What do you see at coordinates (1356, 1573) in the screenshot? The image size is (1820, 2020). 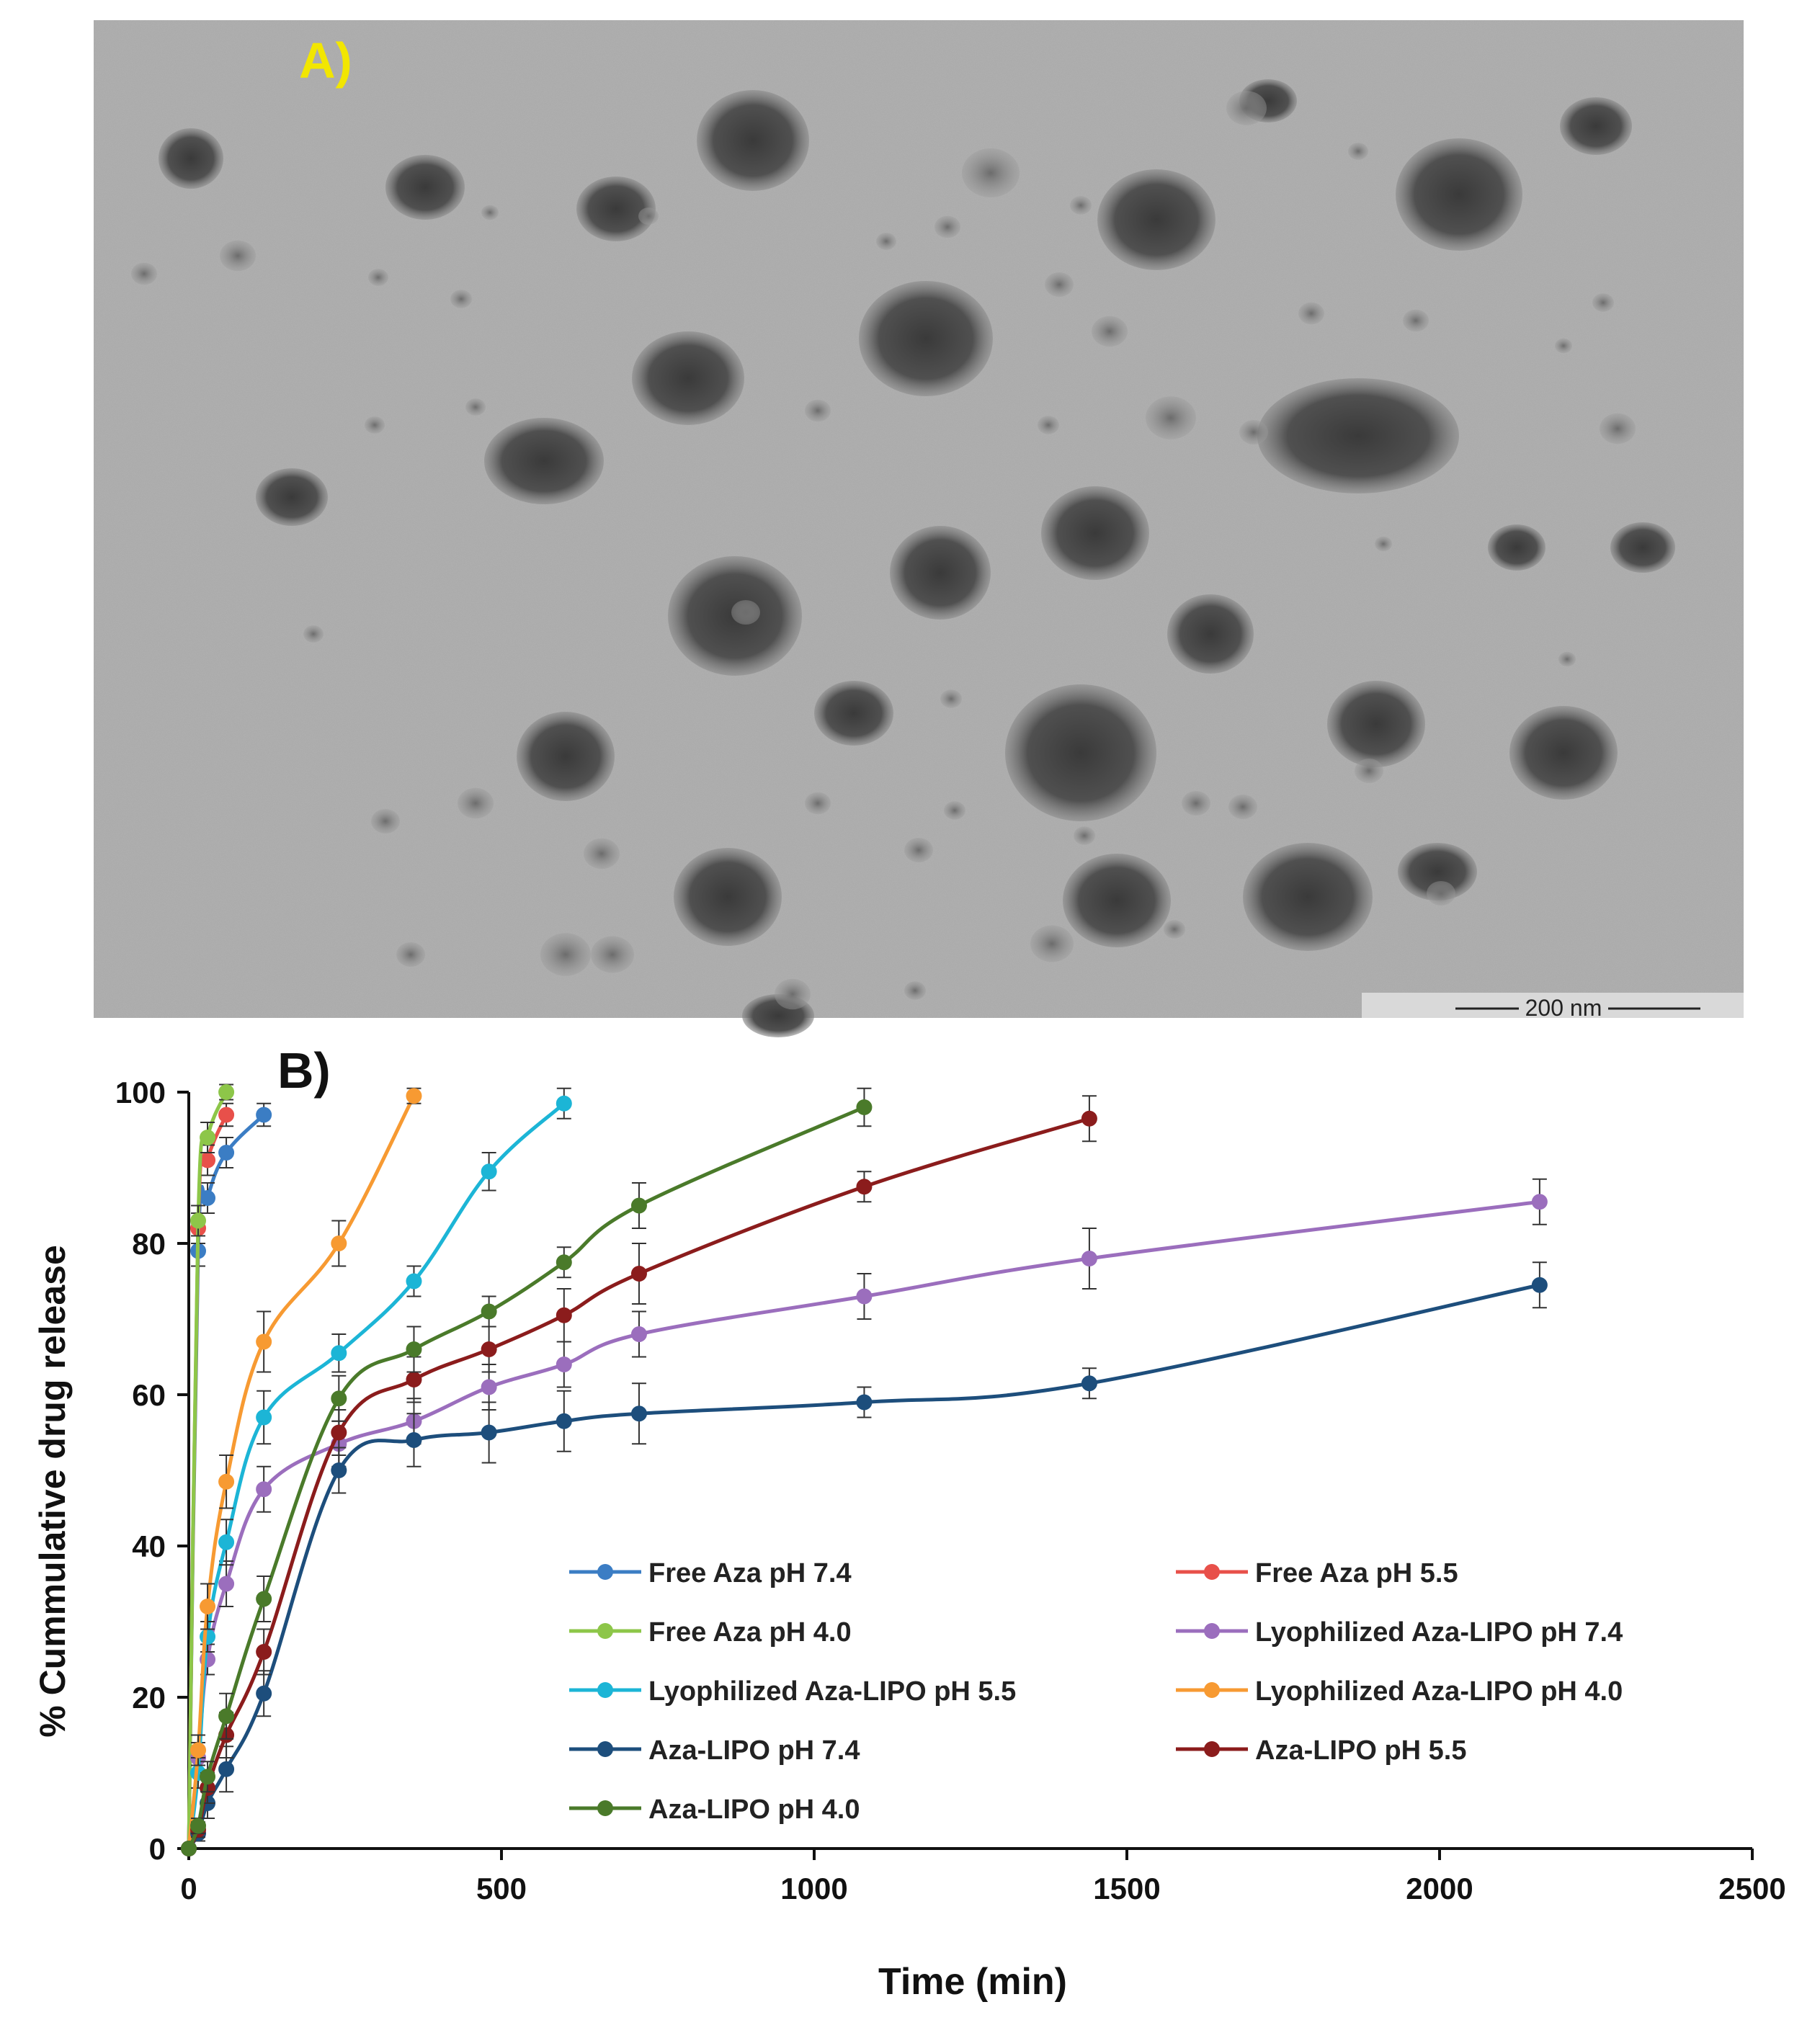 I see `legend-label: Free Aza pH 5.5` at bounding box center [1356, 1573].